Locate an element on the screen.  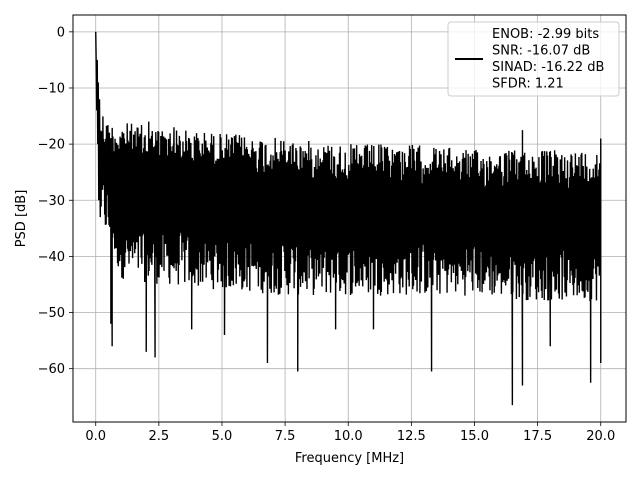
legend-box is located at coordinates (533, 59).